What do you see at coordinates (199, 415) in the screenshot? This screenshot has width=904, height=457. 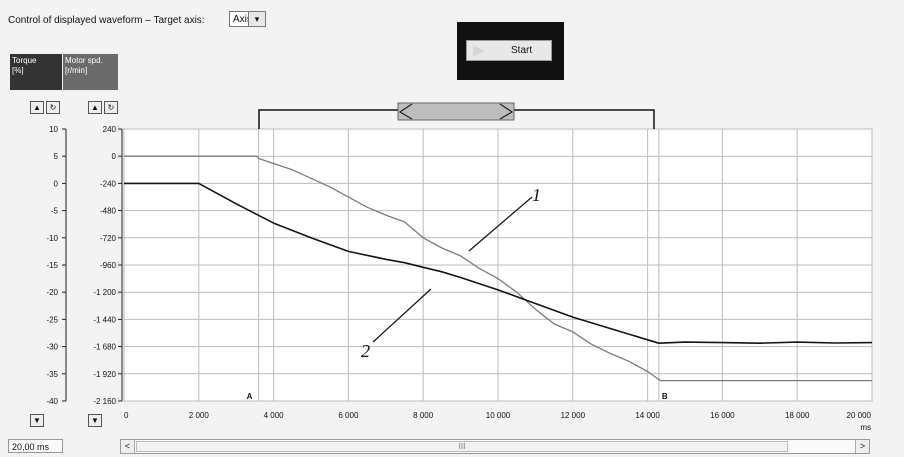 I see `time-tick-label: 2 000` at bounding box center [199, 415].